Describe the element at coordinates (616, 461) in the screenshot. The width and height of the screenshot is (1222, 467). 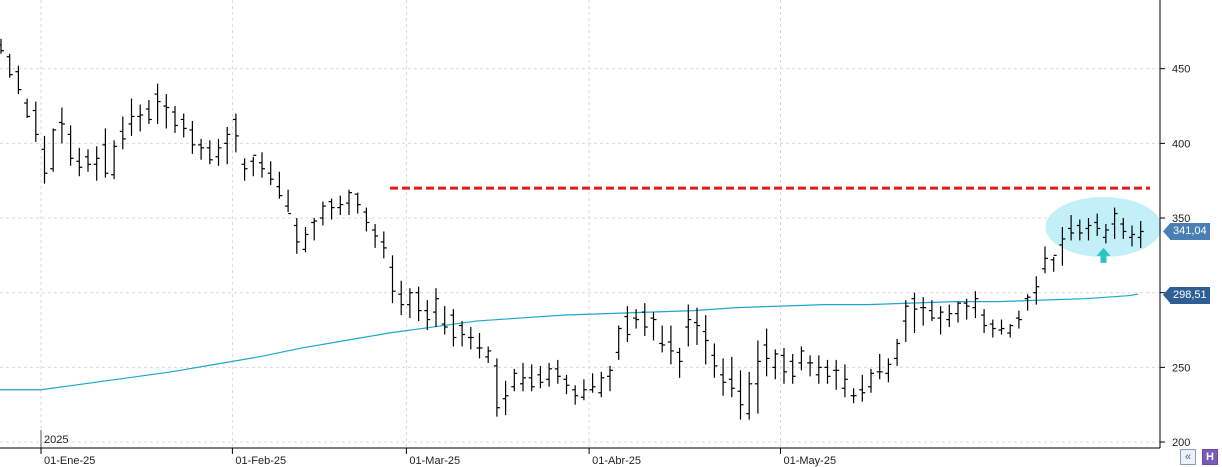
I see `x-tick-label: 01-Abr-25` at that location.